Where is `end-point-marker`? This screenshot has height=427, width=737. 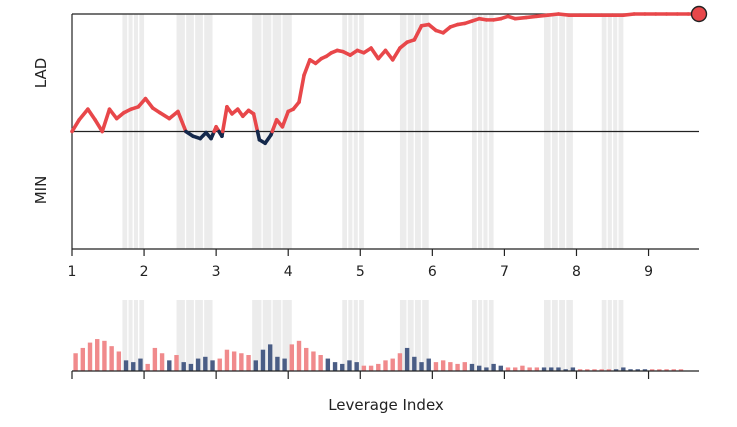
end-point-marker is located at coordinates (699, 14).